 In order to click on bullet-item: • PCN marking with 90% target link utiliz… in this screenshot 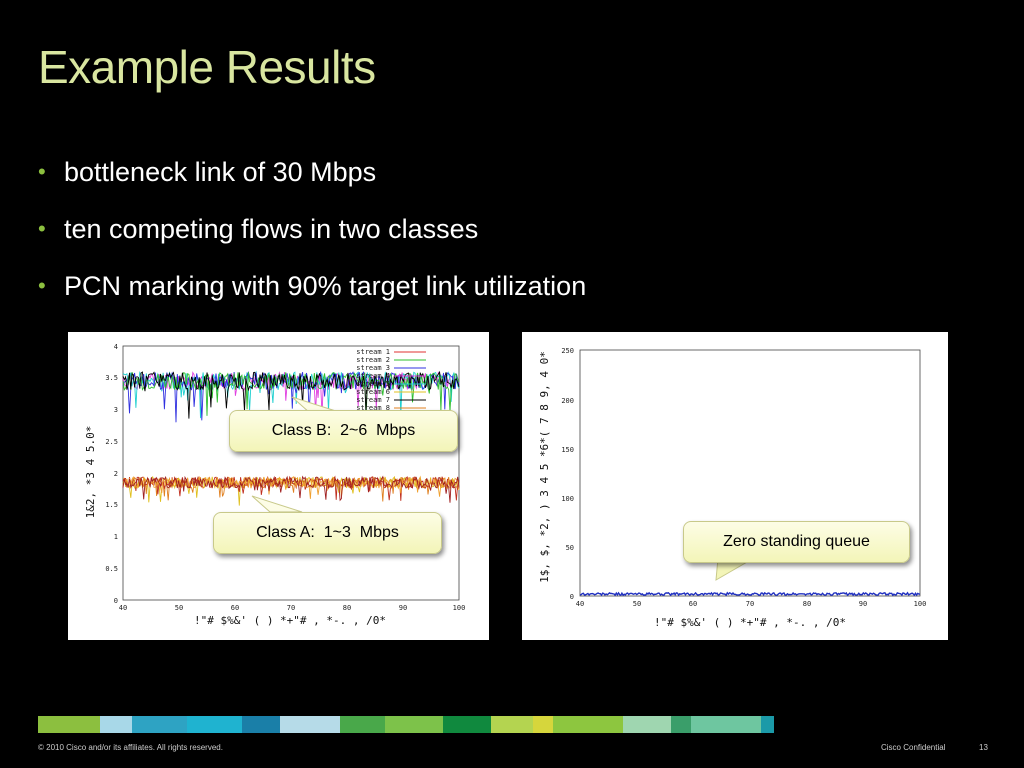, I will do `click(312, 294)`.